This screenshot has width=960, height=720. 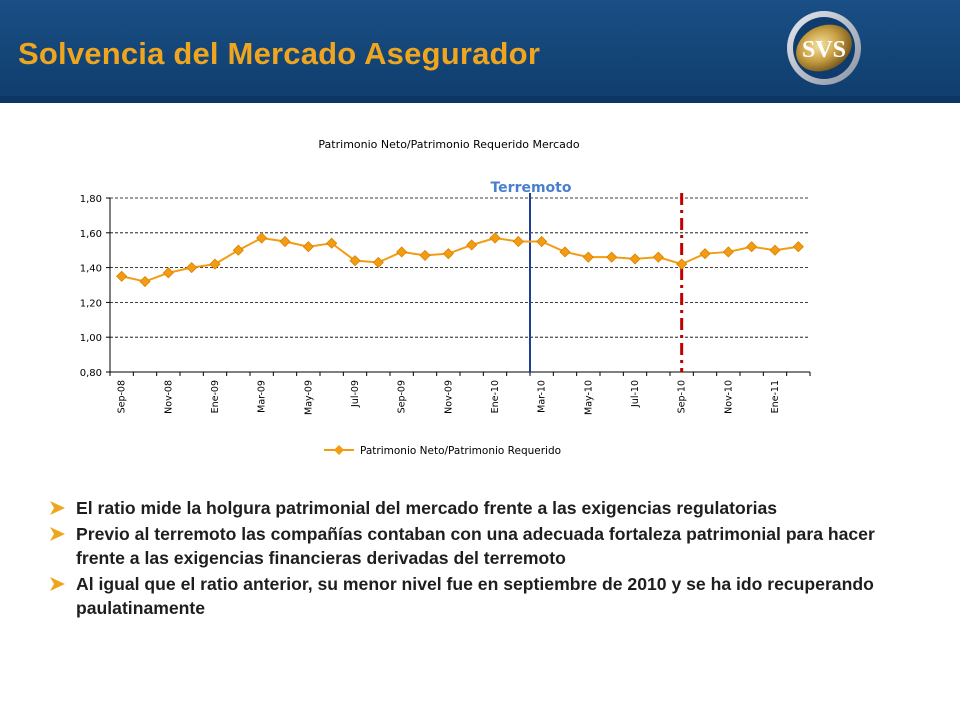 What do you see at coordinates (91, 234) in the screenshot?
I see `y-tick-label: 1,60` at bounding box center [91, 234].